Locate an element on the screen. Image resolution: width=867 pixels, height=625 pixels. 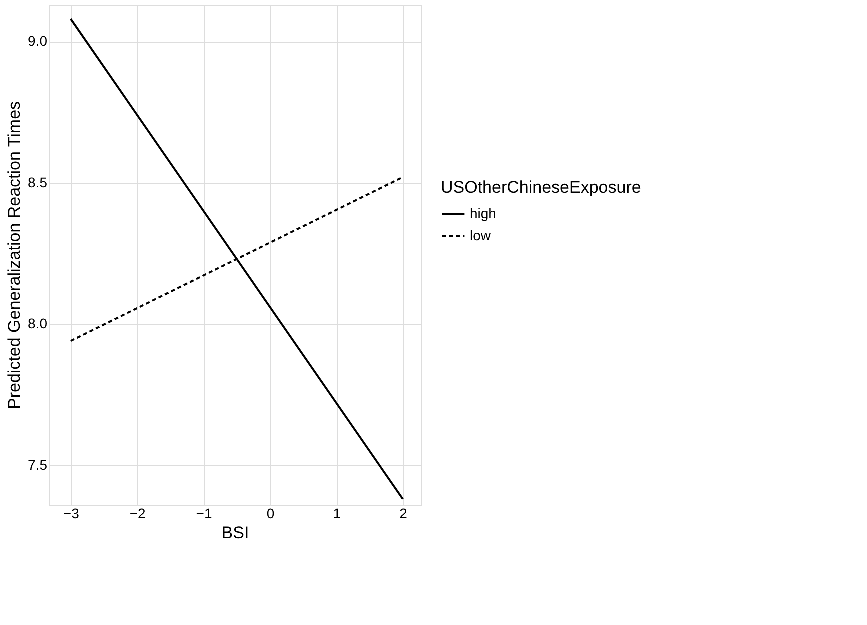
x-tick-label: 1 is located at coordinates (337, 514).